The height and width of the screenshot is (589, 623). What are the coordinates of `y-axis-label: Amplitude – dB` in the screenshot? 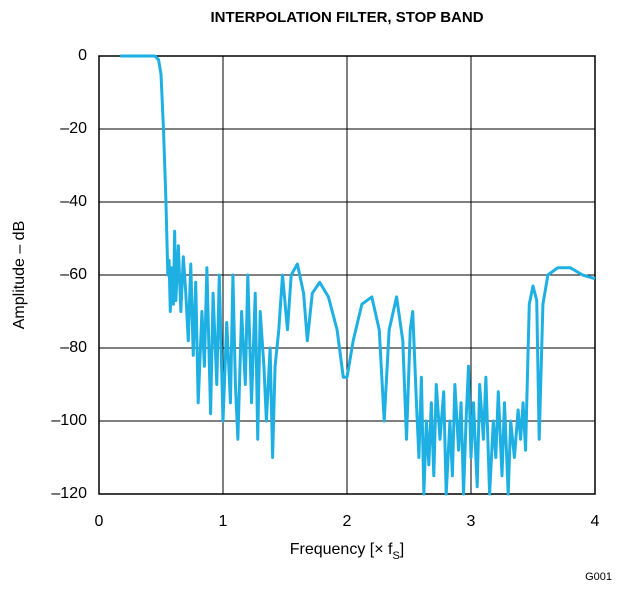 It's located at (19, 275).